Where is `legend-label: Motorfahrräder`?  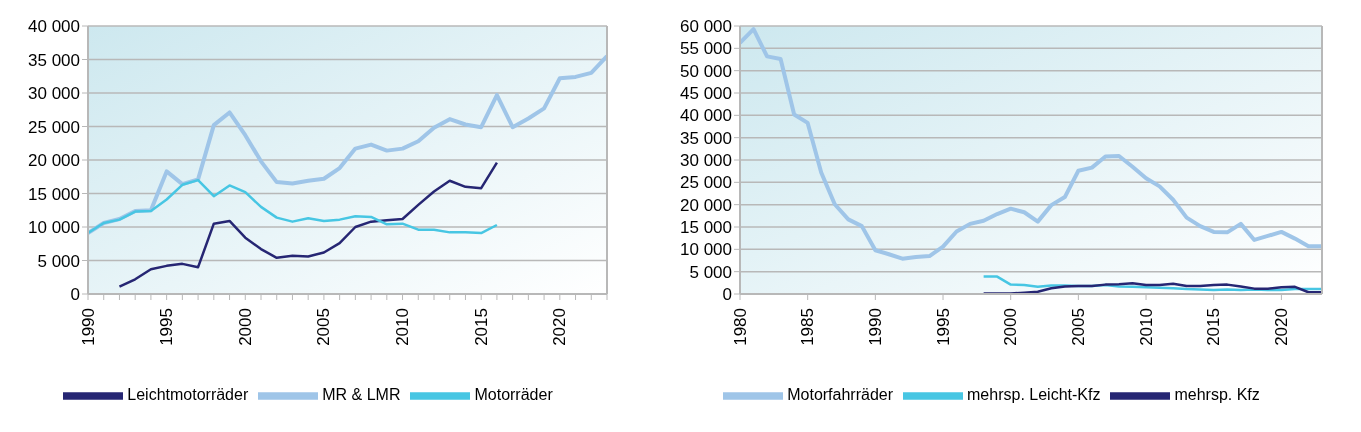 legend-label: Motorfahrräder is located at coordinates (840, 395).